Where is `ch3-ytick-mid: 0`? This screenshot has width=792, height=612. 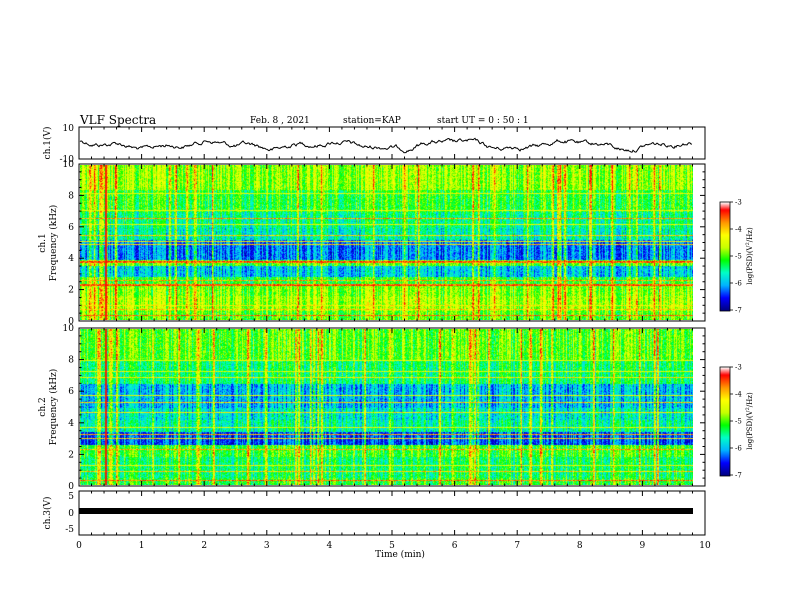 ch3-ytick-mid: 0 is located at coordinates (71, 514).